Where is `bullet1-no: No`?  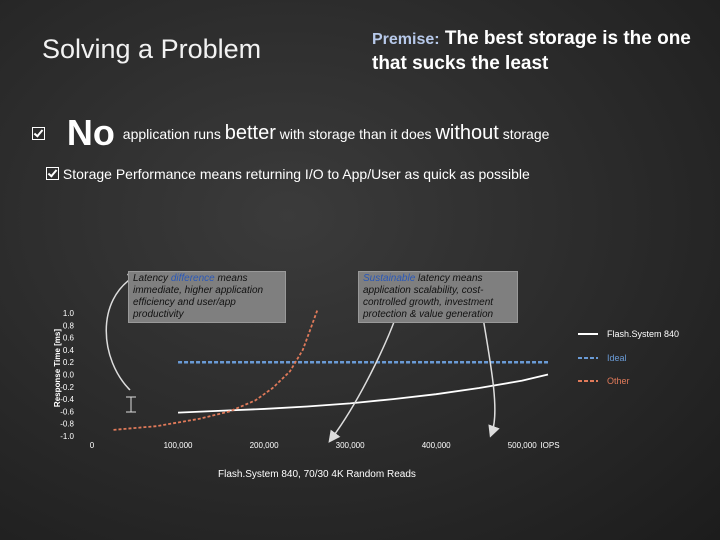
bullet1-no: No is located at coordinates (90, 132).